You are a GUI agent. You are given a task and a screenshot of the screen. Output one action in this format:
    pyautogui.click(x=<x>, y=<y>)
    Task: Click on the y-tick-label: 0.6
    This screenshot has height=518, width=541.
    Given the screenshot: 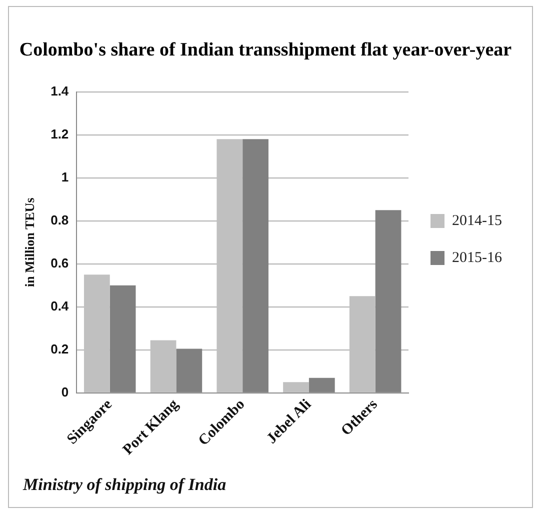 What is the action you would take?
    pyautogui.click(x=59, y=262)
    